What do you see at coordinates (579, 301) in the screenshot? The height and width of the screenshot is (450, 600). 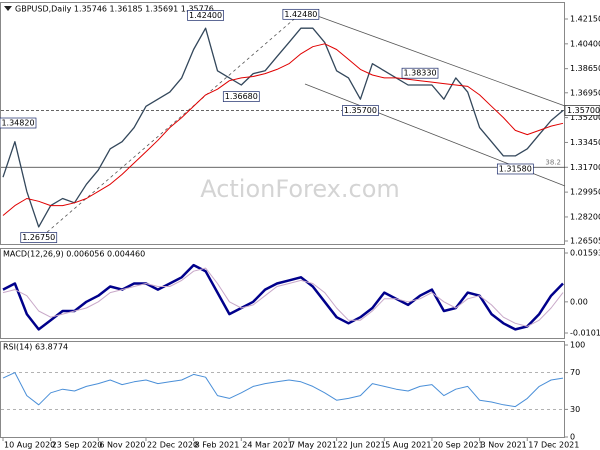 I see `y-tick-label: 0.00` at bounding box center [579, 301].